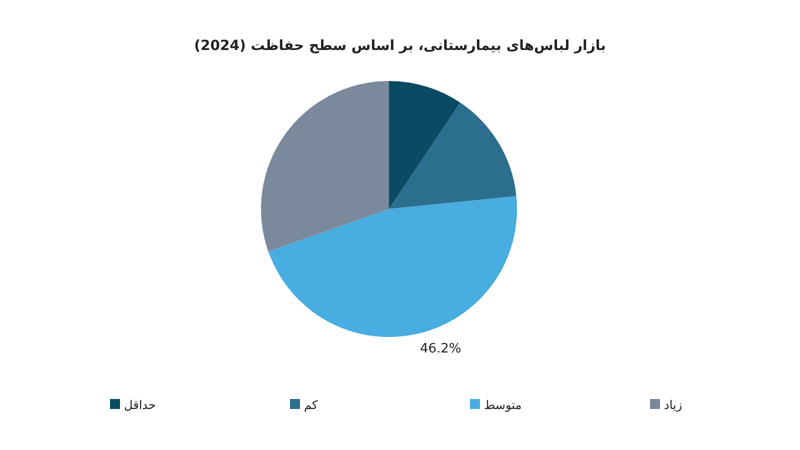 The width and height of the screenshot is (800, 450). Describe the element at coordinates (140, 405) in the screenshot. I see `legend-label: حداقل` at that location.